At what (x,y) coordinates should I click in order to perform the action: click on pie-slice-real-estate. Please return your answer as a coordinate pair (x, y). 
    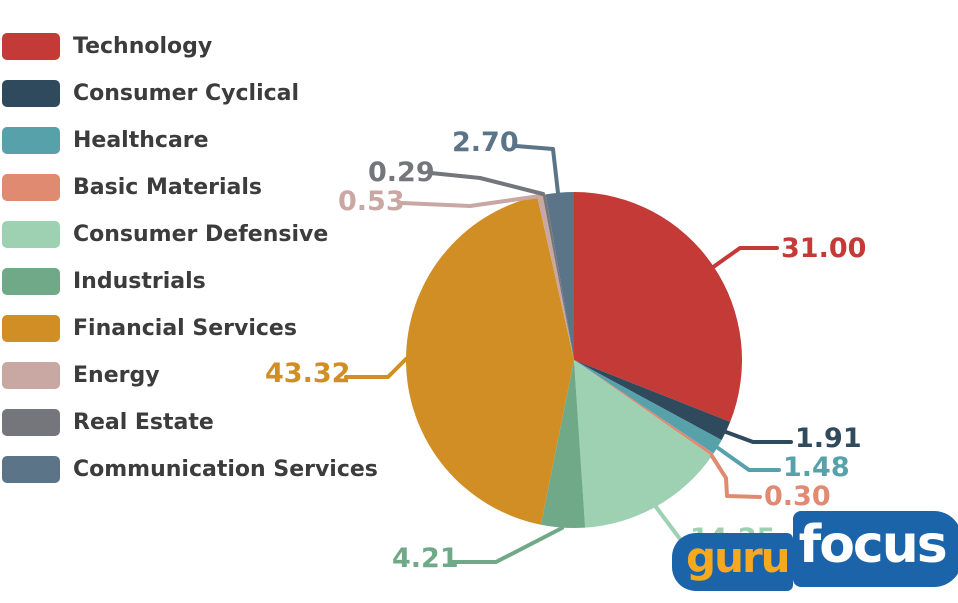
    Looking at the image, I should click on (558, 277).